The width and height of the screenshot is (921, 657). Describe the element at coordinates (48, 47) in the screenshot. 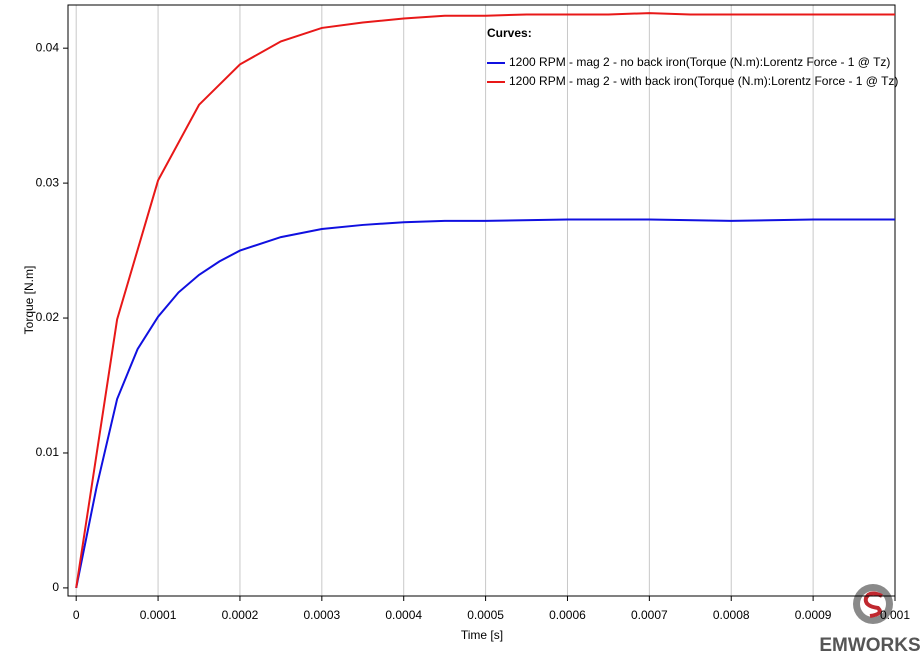

I see `y-tick-label: 0.04` at that location.